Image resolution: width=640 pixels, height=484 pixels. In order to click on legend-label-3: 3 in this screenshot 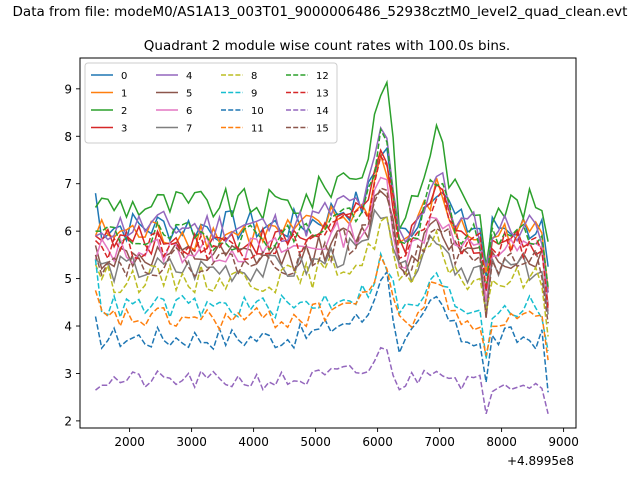, I will do `click(124, 129)`.